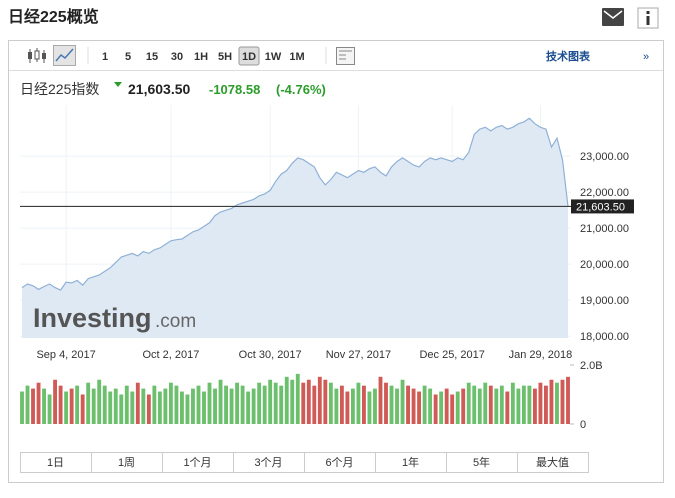 The height and width of the screenshot is (498, 675). Describe the element at coordinates (128, 57) in the screenshot. I see `interval-button: 5` at that location.